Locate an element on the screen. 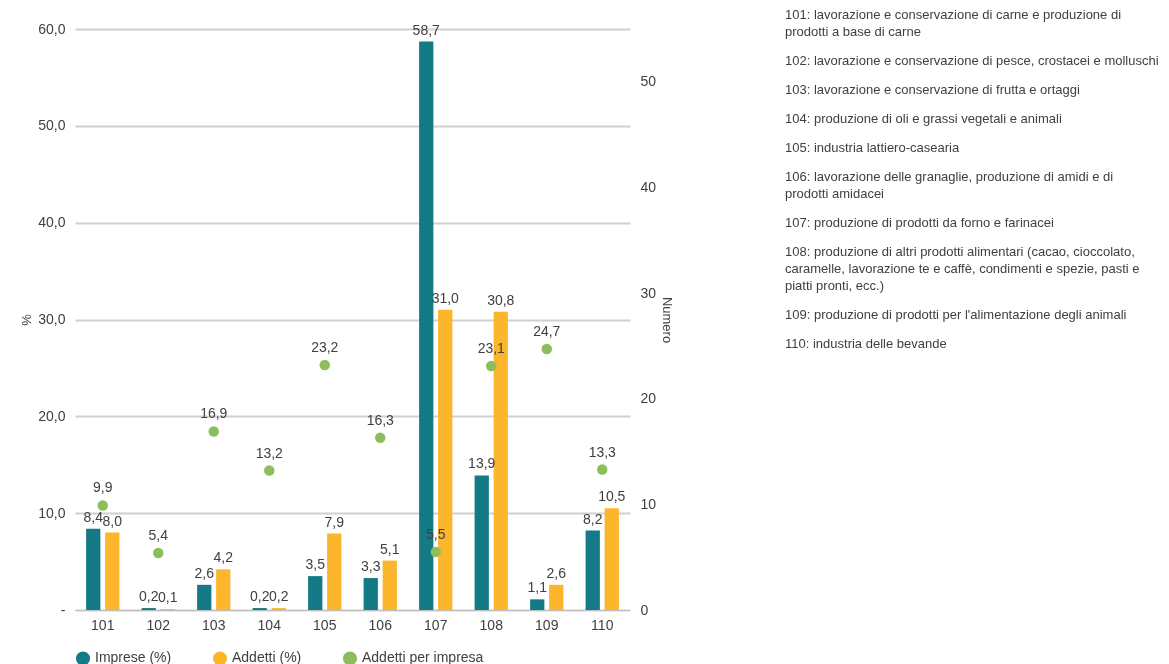 Image resolution: width=1169 pixels, height=664 pixels. text: 109: produzione di prodotti per l'alimentazione degli animali is located at coordinates (956, 314).